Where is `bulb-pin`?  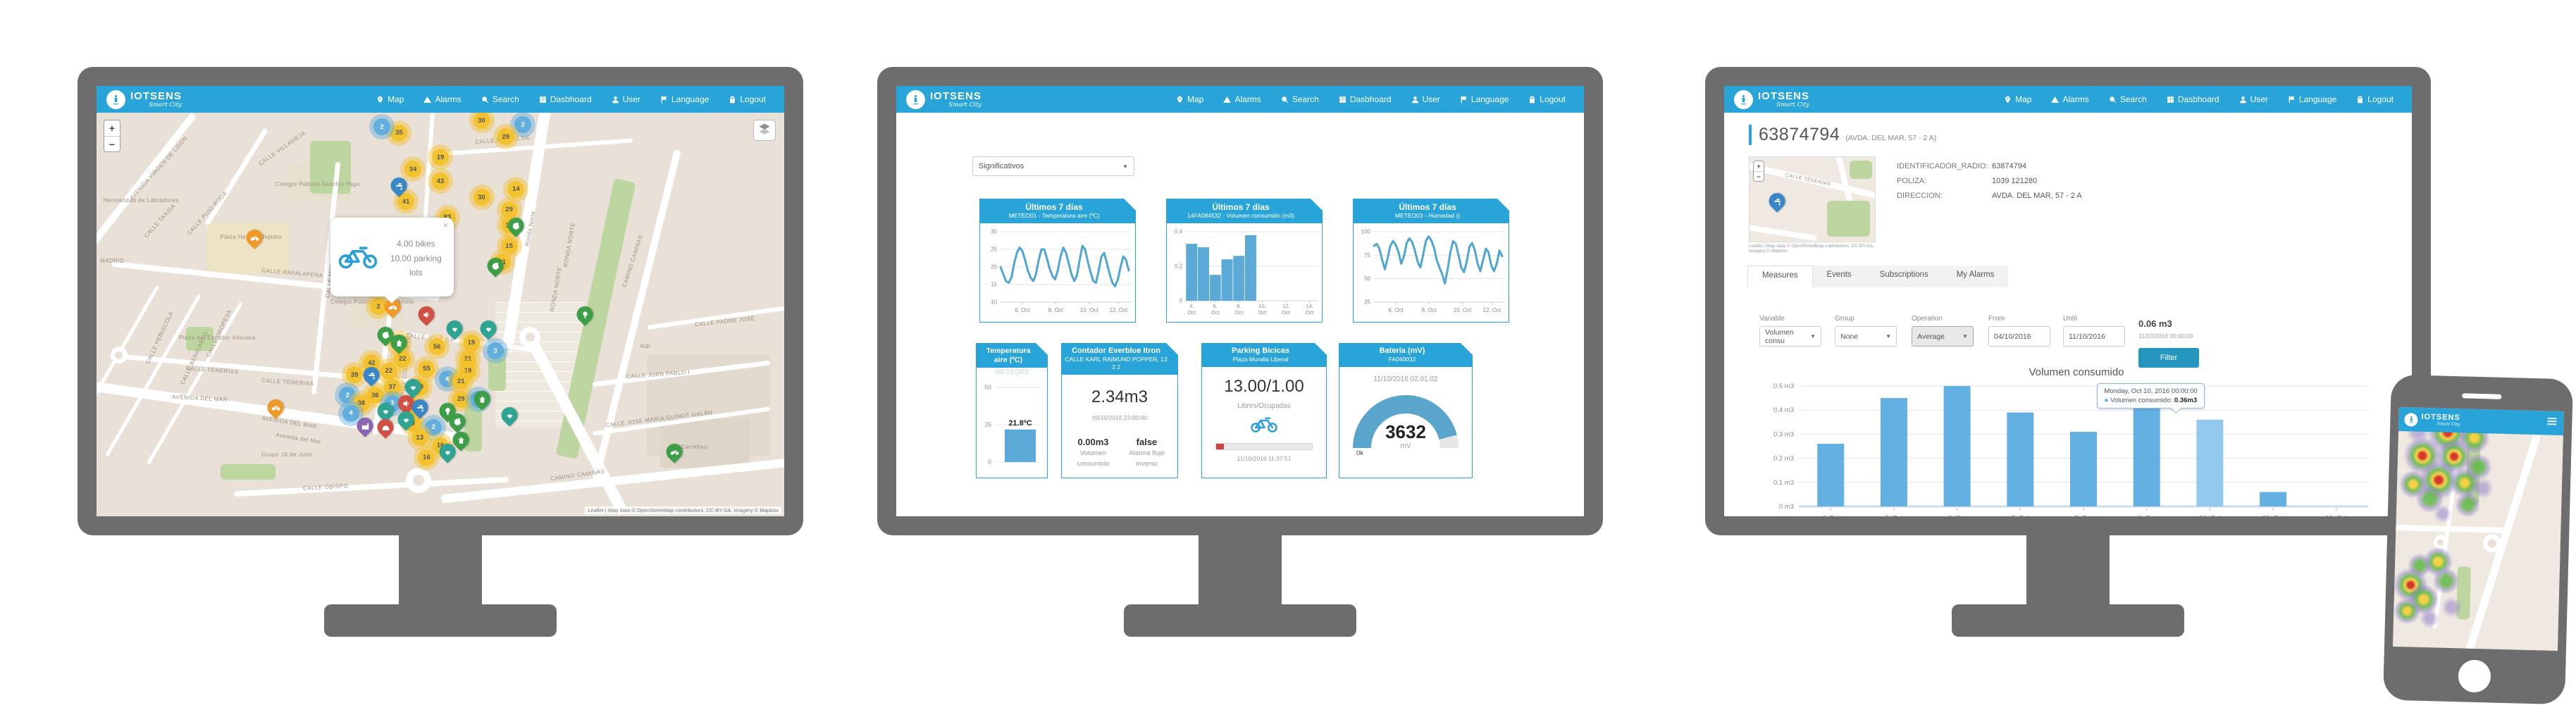
bulb-pin is located at coordinates (447, 411).